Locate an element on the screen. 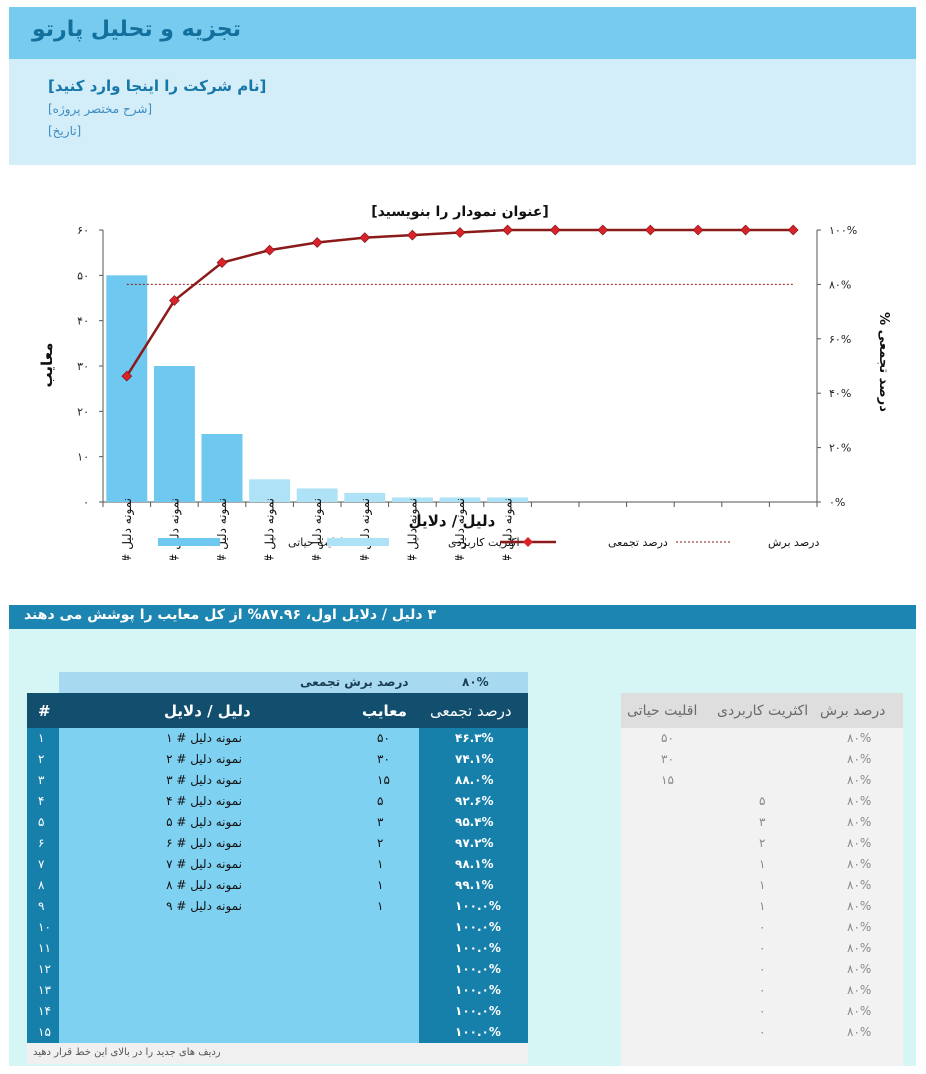 This screenshot has height=1074, width=926. table-row: ۲ نمونه دلیل # ۲ ۳۰ ۷۴.۱% is located at coordinates (277, 759).